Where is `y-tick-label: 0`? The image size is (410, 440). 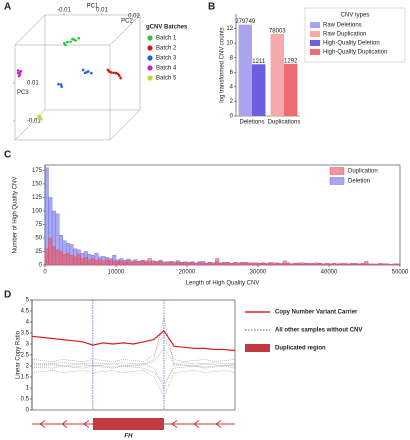
y-tick-label: 0 is located at coordinates (41, 266).